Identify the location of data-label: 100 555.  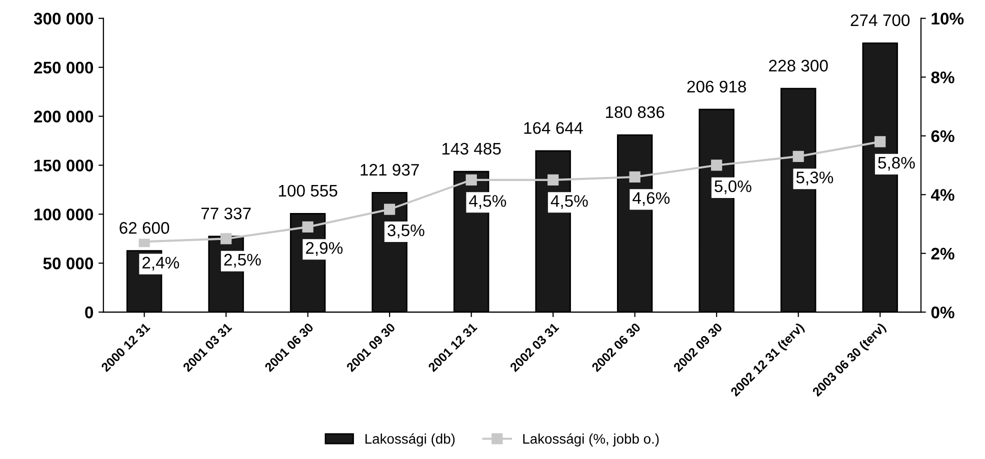
(308, 190).